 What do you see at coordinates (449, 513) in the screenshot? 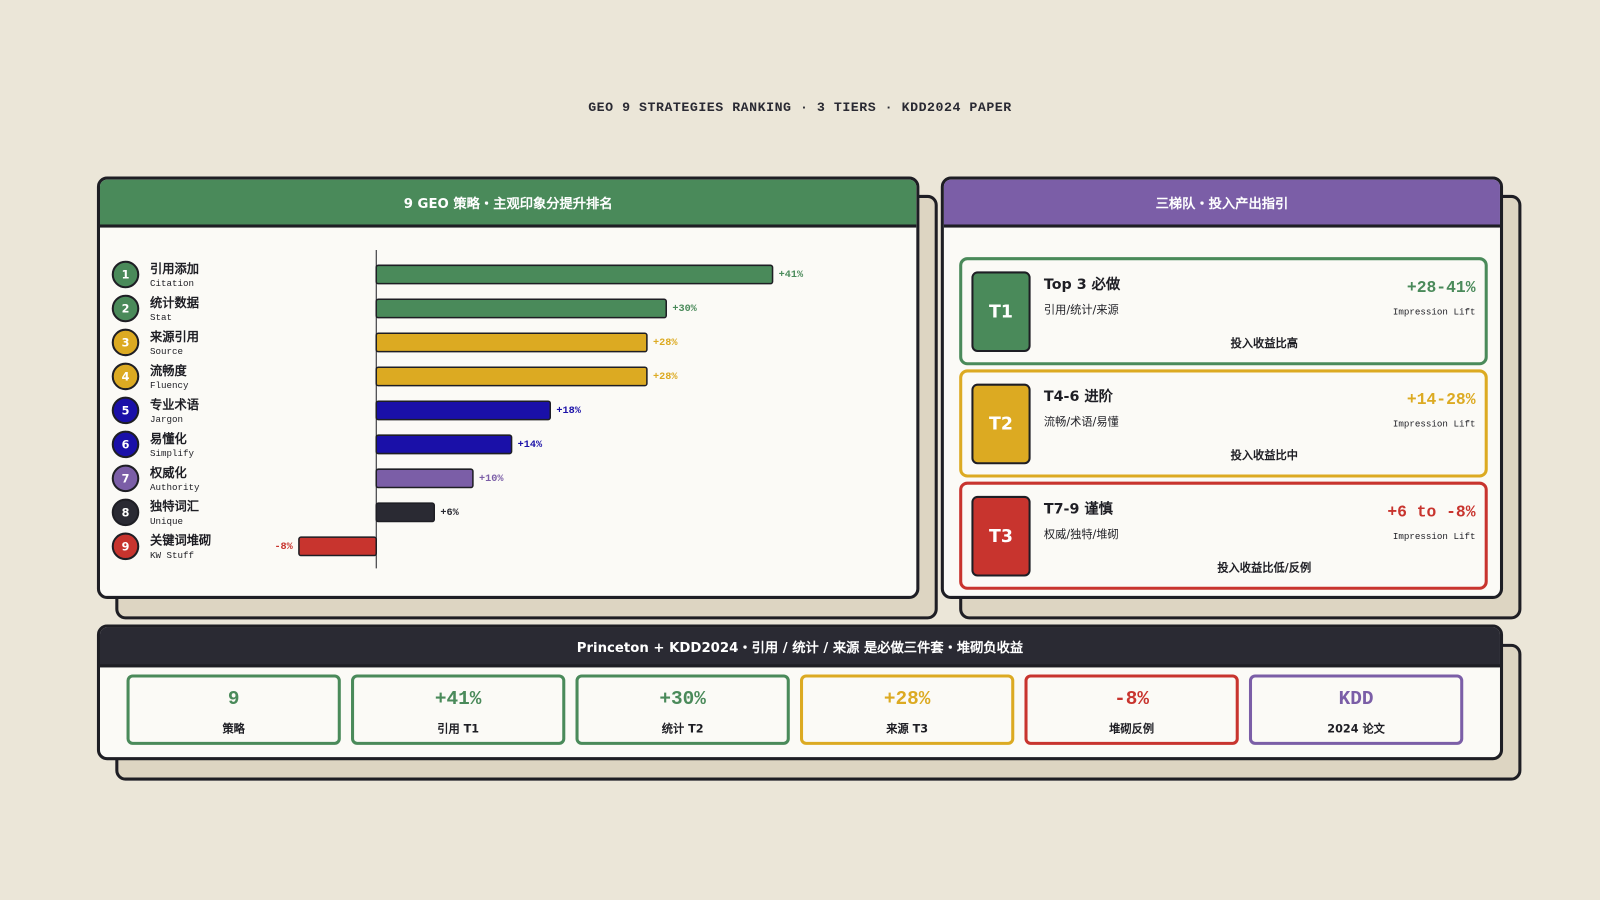
I see `value-label: +6%` at bounding box center [449, 513].